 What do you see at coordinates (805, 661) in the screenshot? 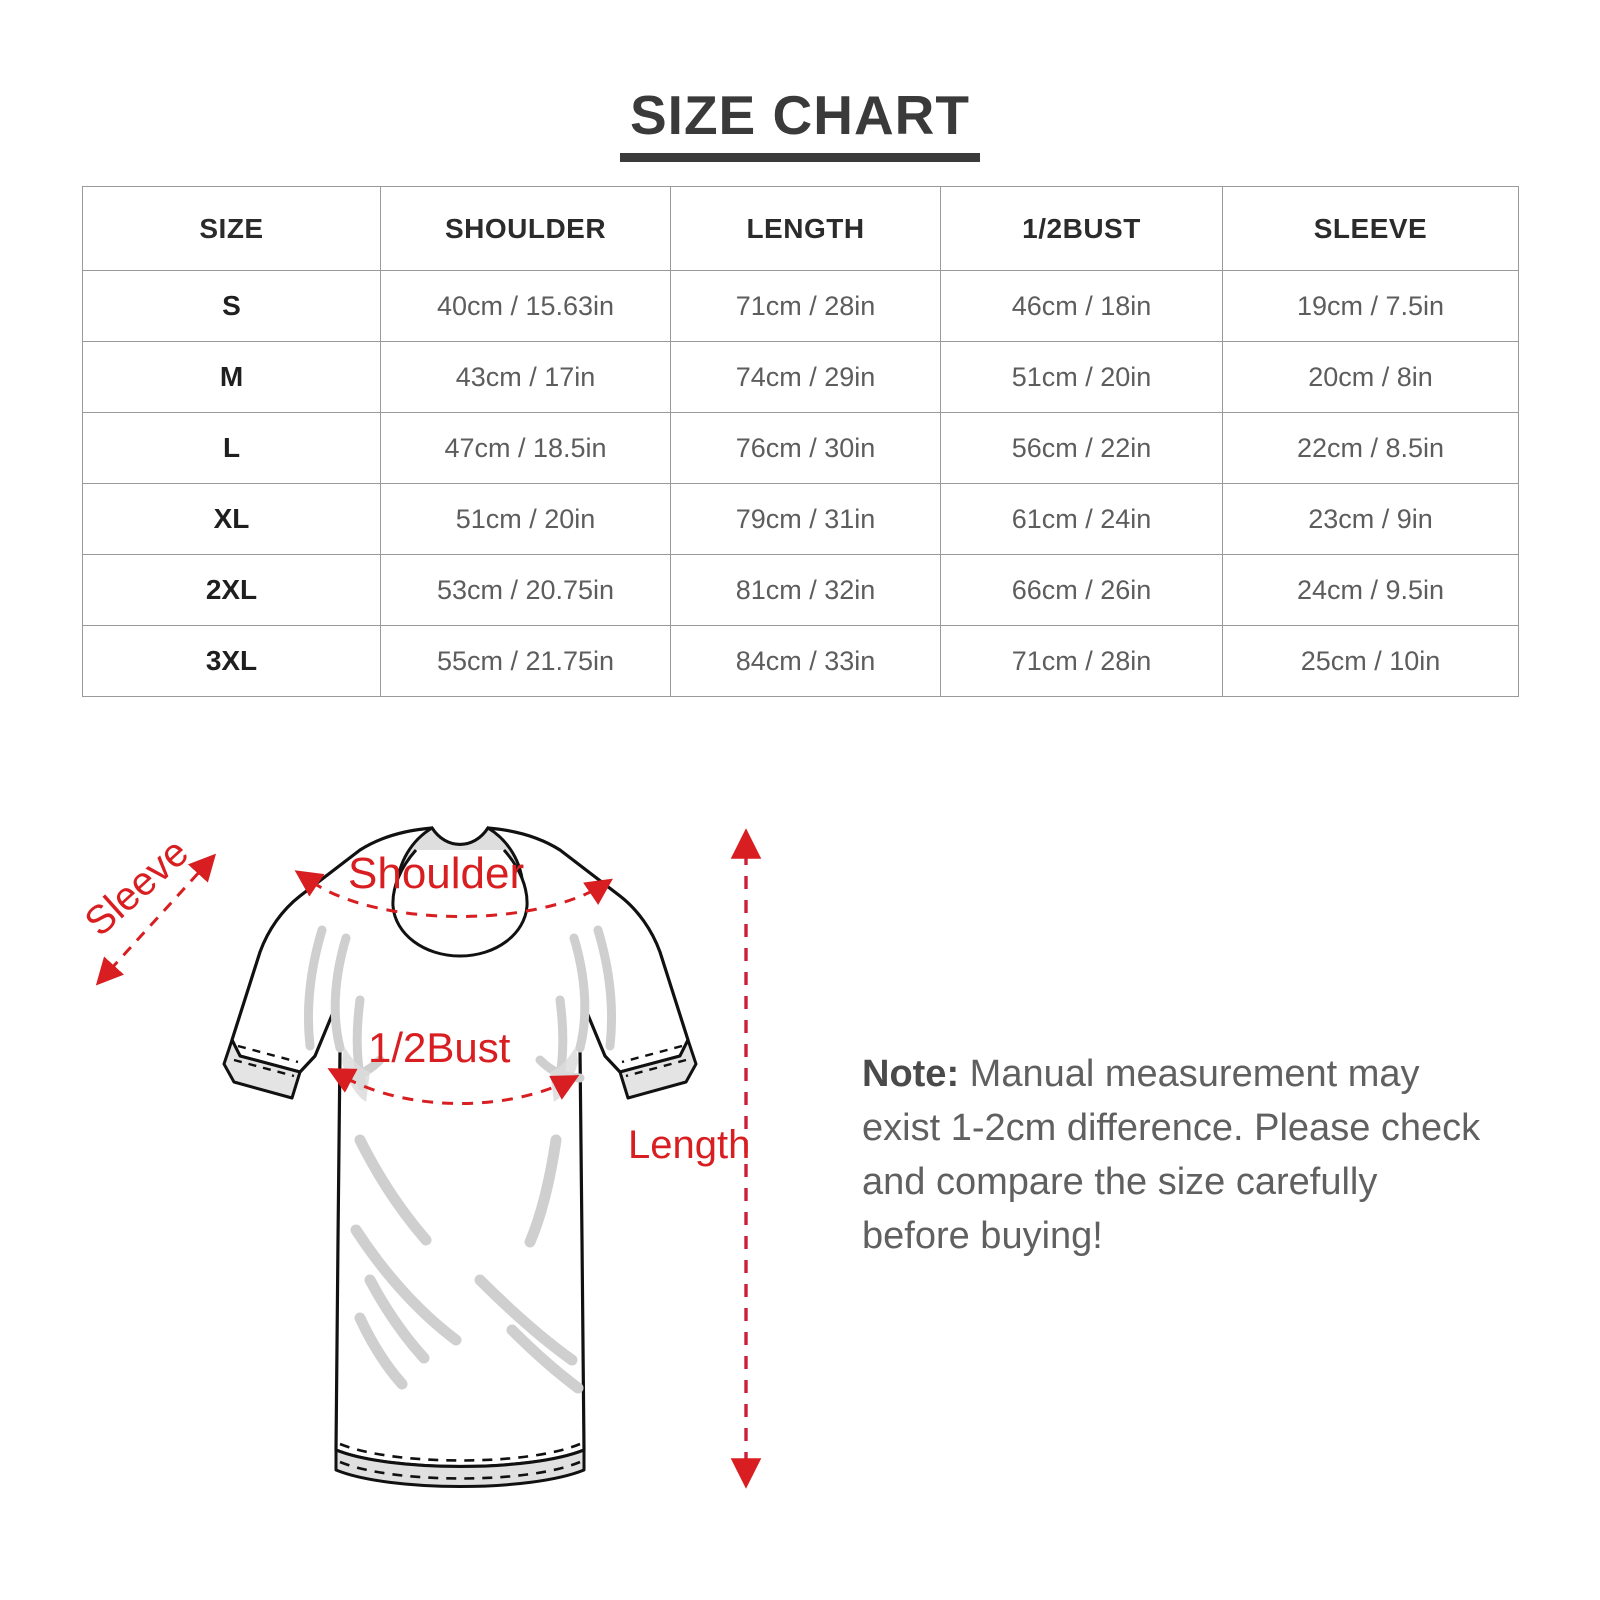
I see `cell-length: 84cm / 33in` at bounding box center [805, 661].